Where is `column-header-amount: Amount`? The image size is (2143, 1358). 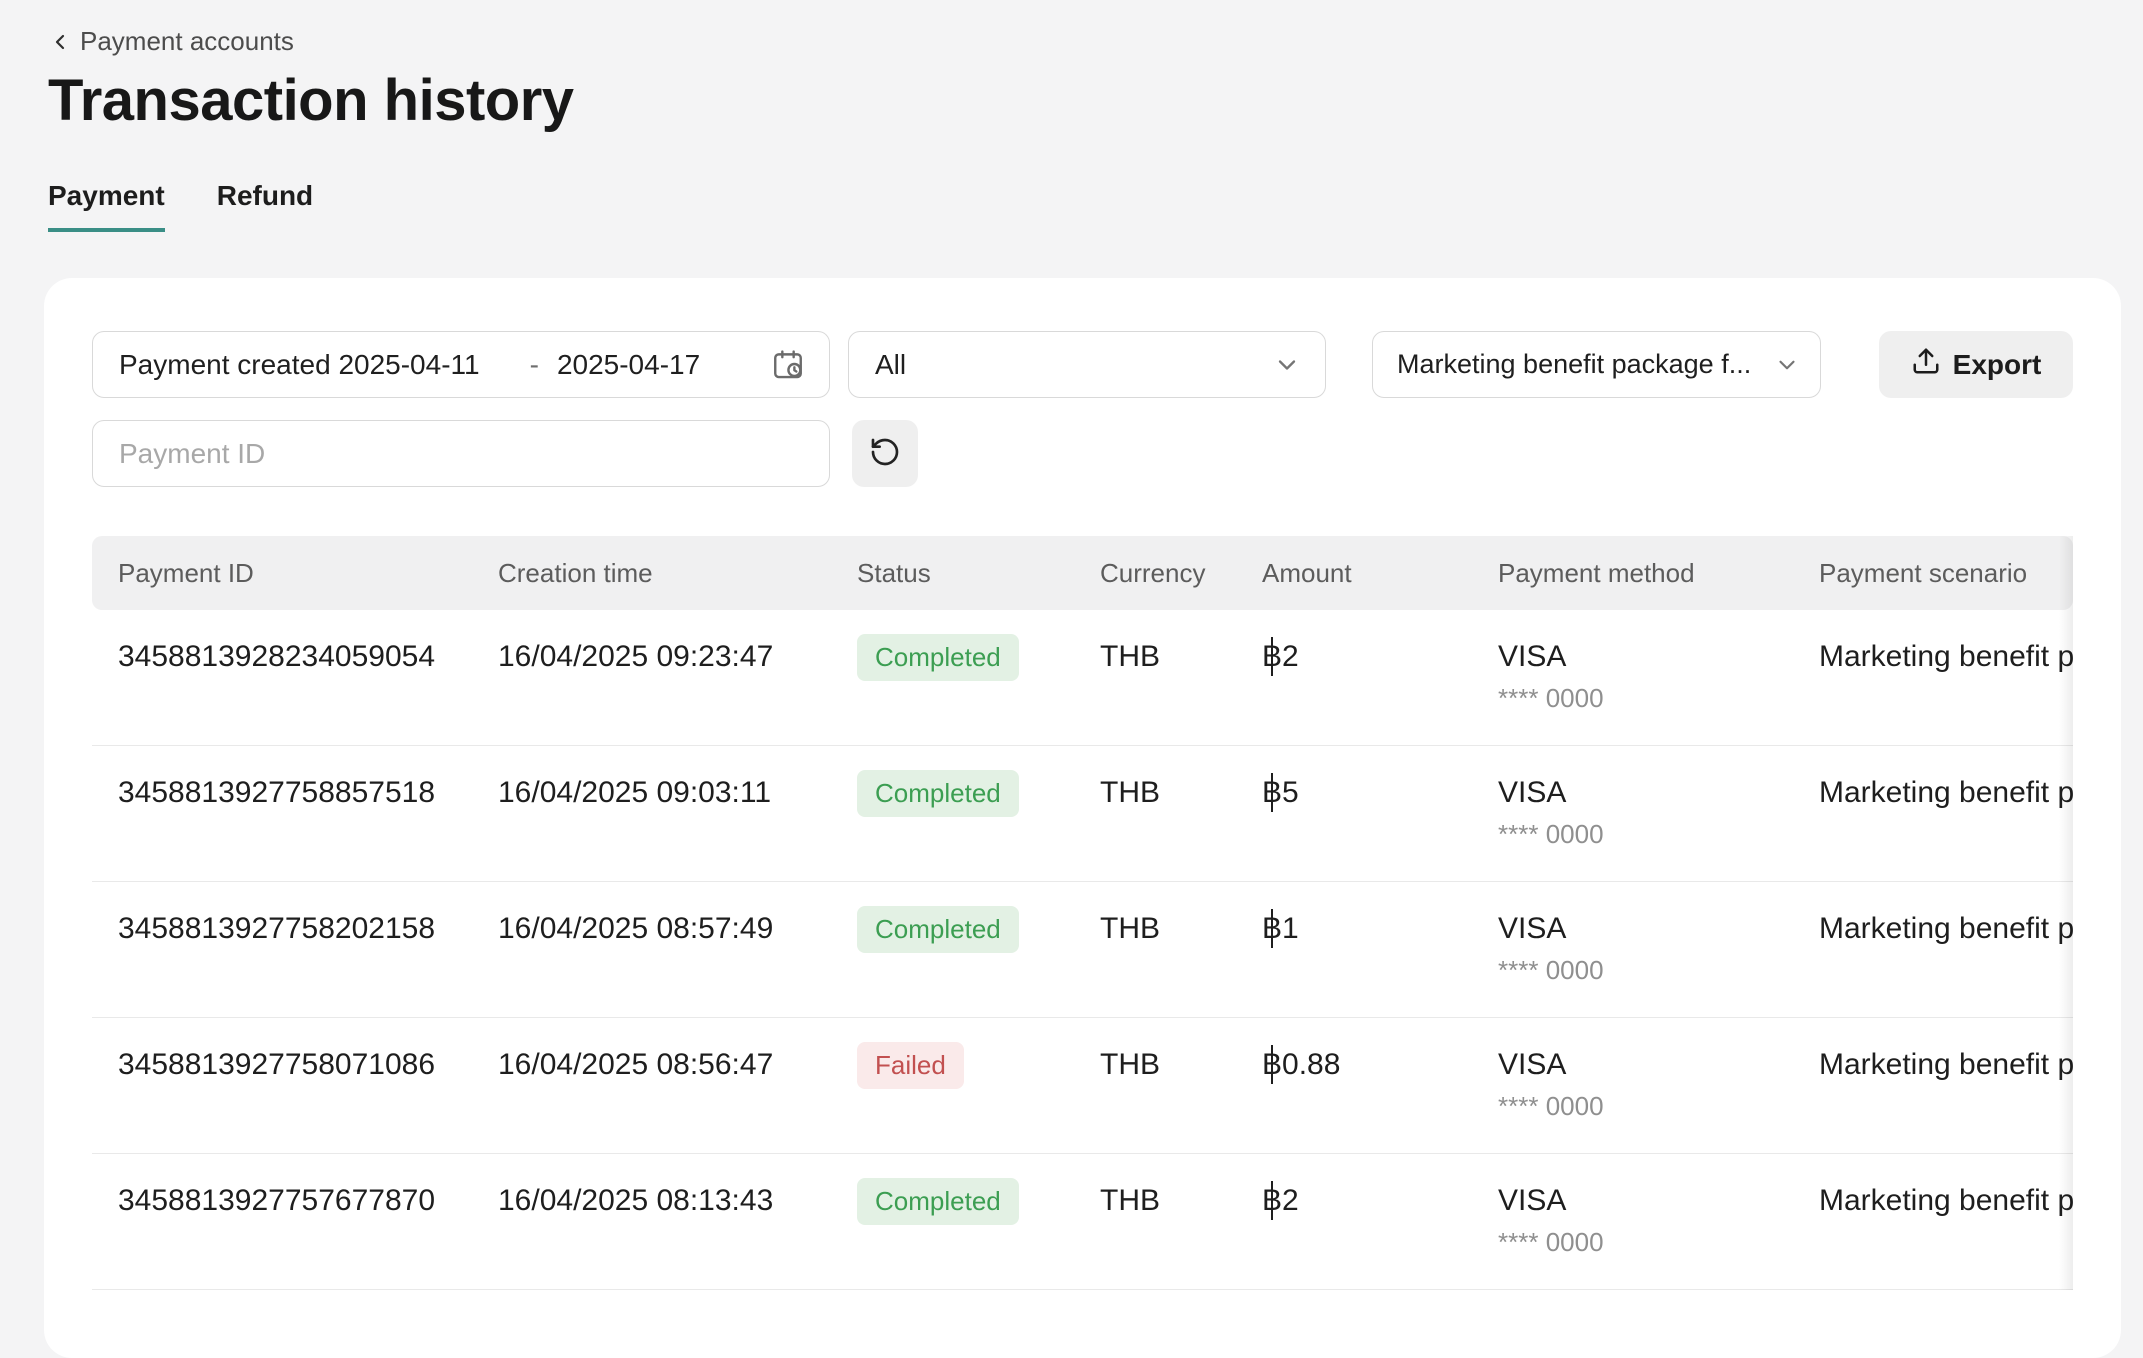
column-header-amount: Amount is located at coordinates (1307, 572).